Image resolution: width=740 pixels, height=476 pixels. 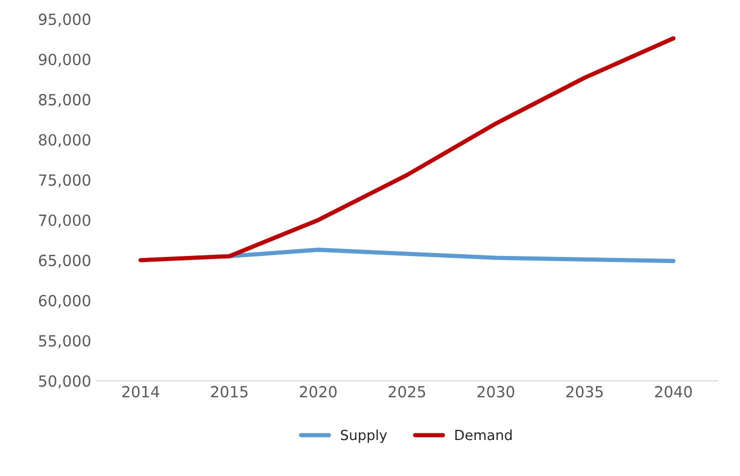 I want to click on y-tick-label: 95,000, so click(x=64, y=20).